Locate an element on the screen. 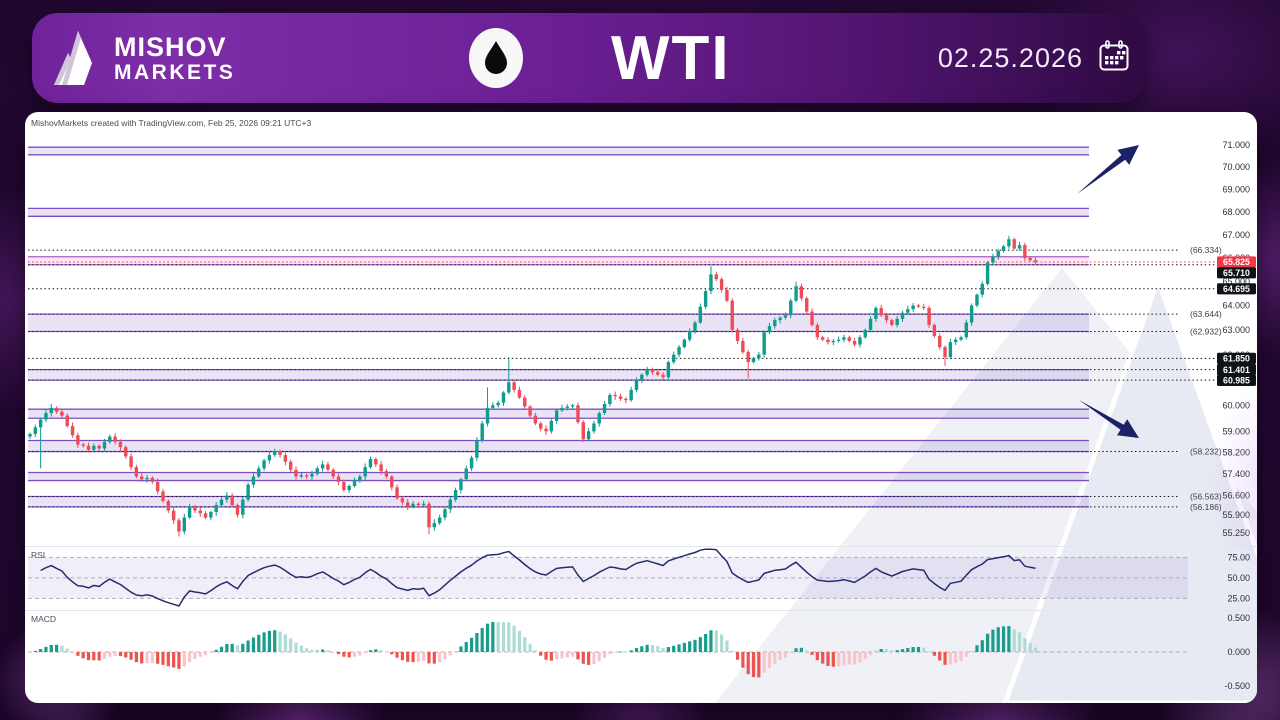  up-trend-arrow is located at coordinates (1108, 169).